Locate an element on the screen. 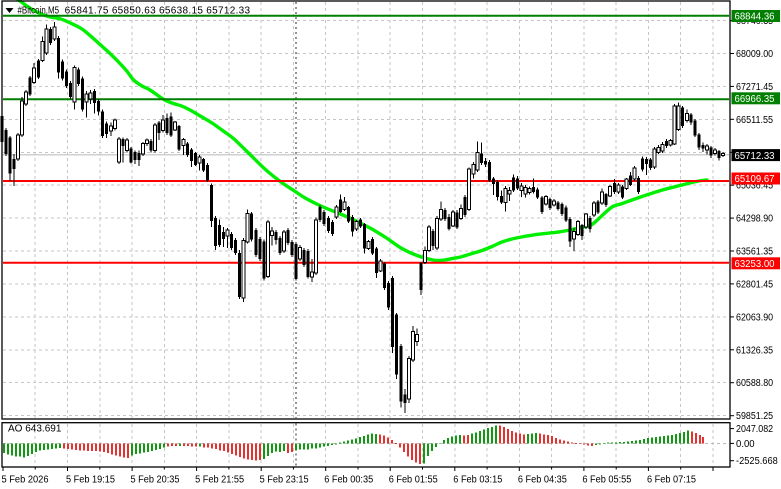  svg-text: 63253.00 is located at coordinates (755, 264).